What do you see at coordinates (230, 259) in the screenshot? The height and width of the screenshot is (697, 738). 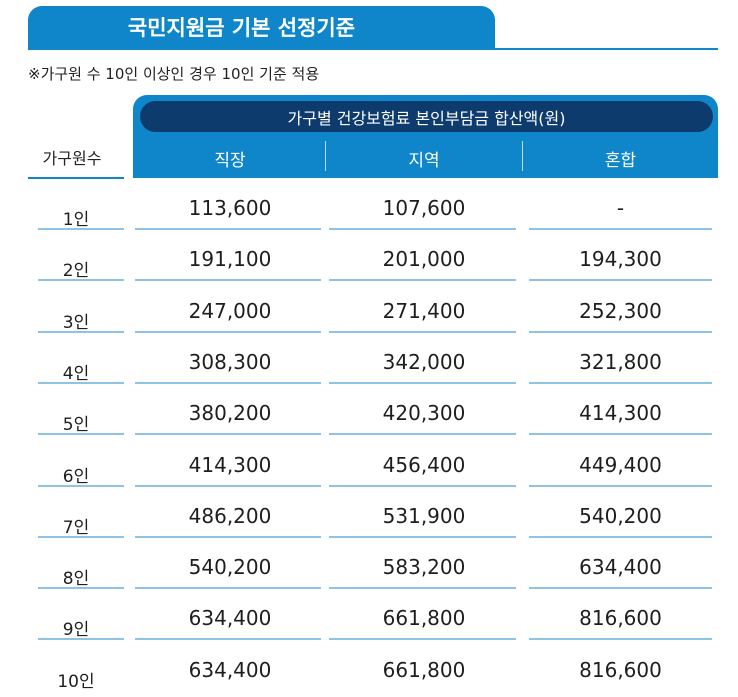 I see `table-cell: 191,100` at bounding box center [230, 259].